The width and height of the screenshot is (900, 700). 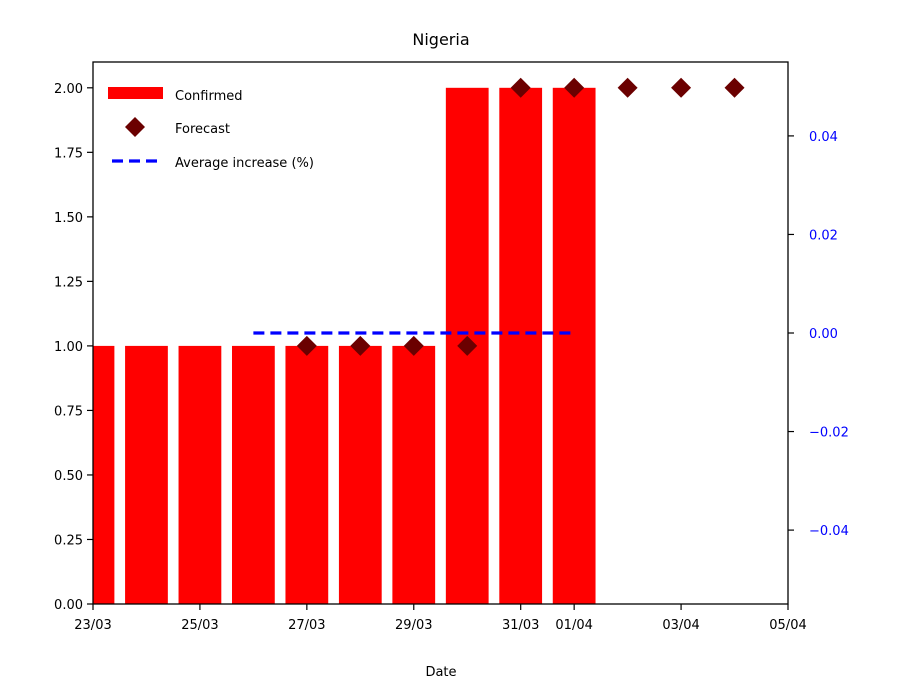 What do you see at coordinates (573, 625) in the screenshot?
I see `x-tick-label: 01/04` at bounding box center [573, 625].